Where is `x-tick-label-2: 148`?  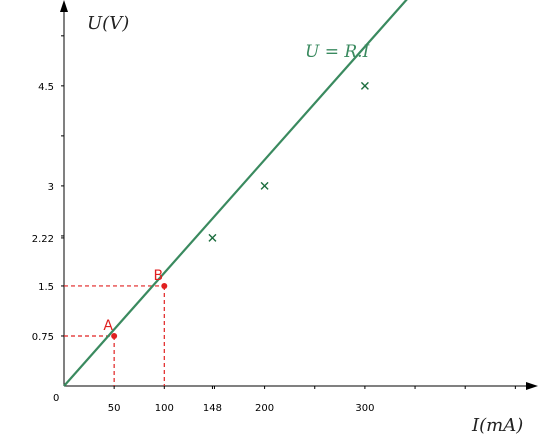
x-tick-label-2: 148 is located at coordinates (212, 408).